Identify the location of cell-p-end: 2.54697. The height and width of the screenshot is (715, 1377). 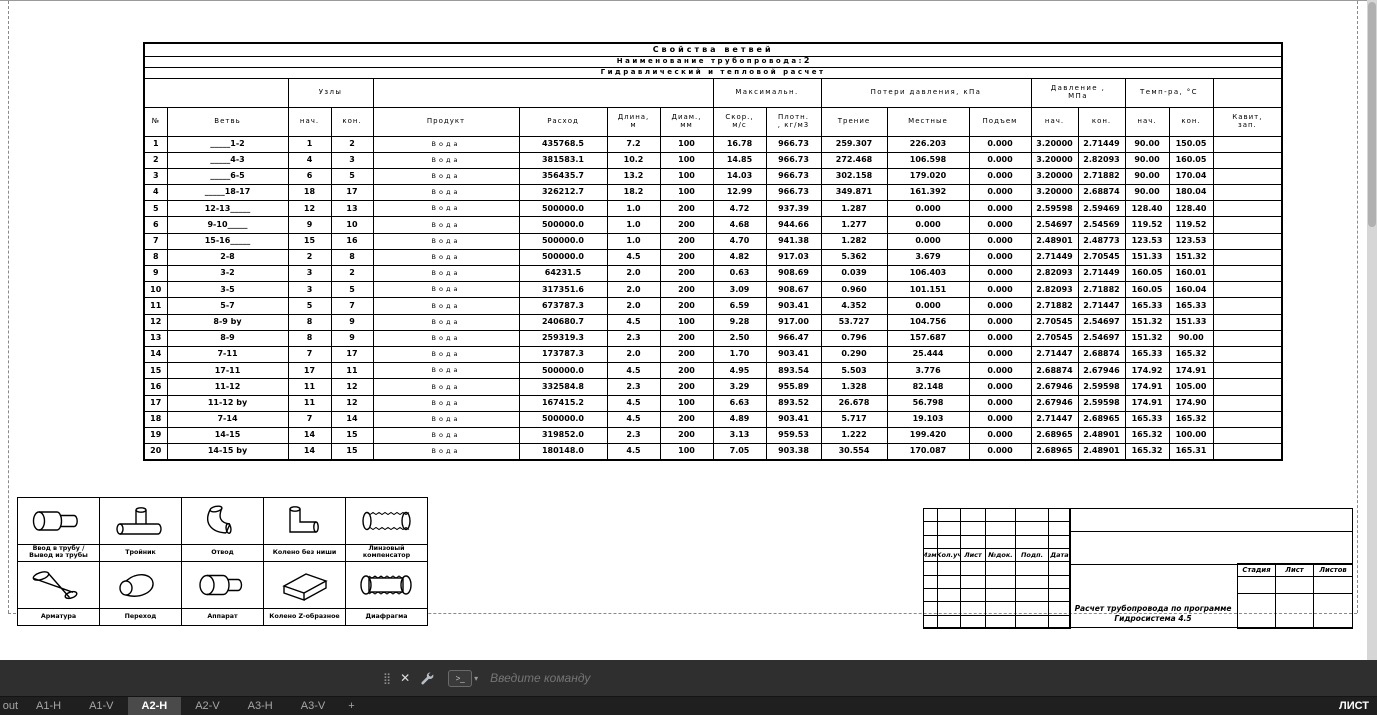
(1101, 338).